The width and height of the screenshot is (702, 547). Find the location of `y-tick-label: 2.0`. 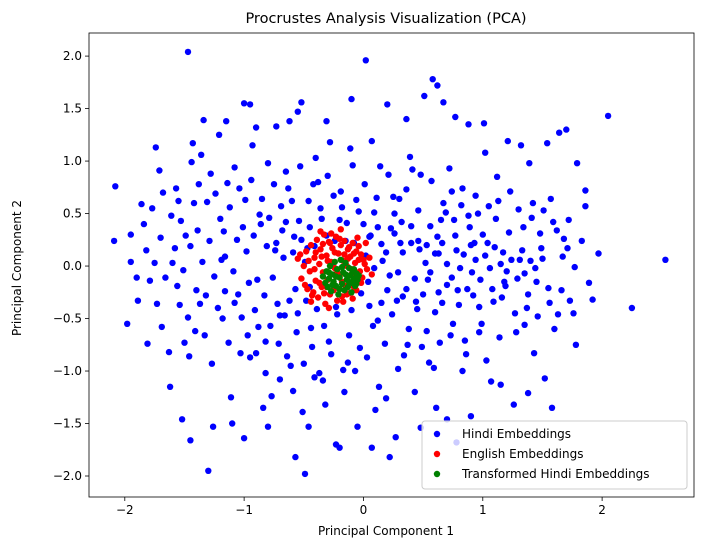

y-tick-label: 2.0 is located at coordinates (72, 56).